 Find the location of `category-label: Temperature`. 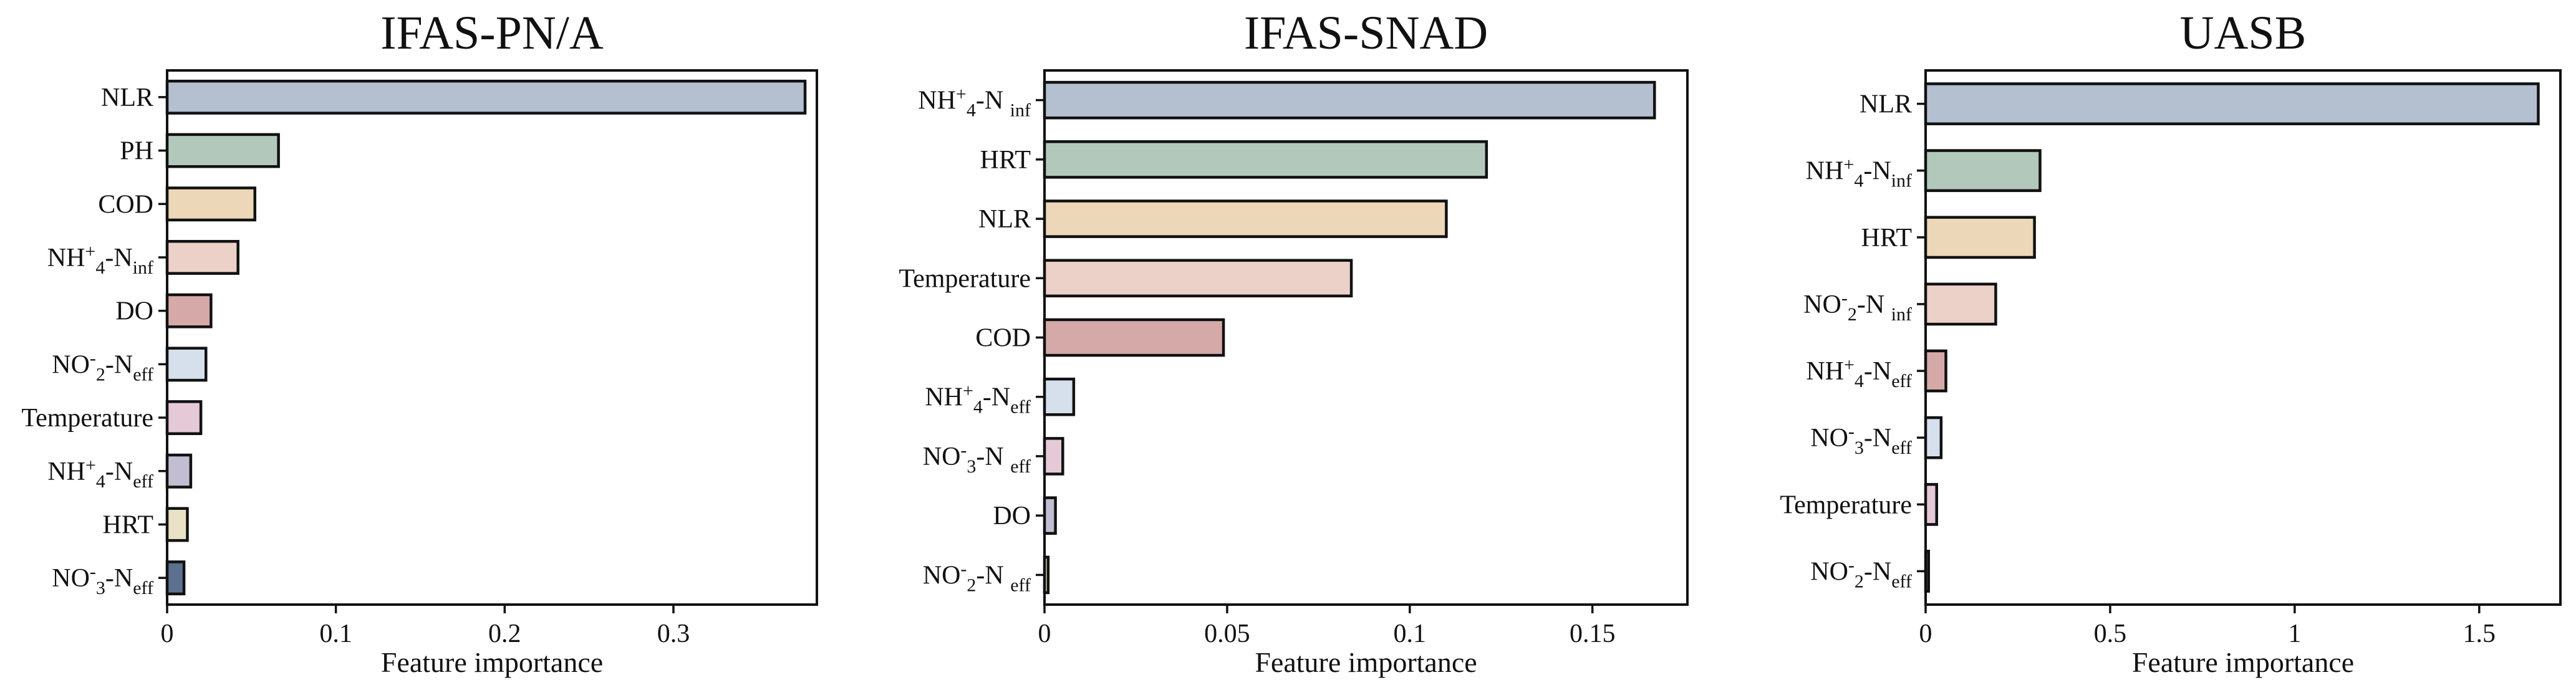

category-label: Temperature is located at coordinates (1846, 505).